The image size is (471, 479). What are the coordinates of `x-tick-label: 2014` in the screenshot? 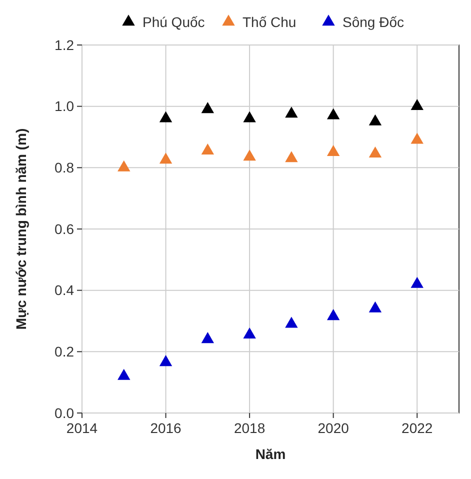 It's located at (82, 428).